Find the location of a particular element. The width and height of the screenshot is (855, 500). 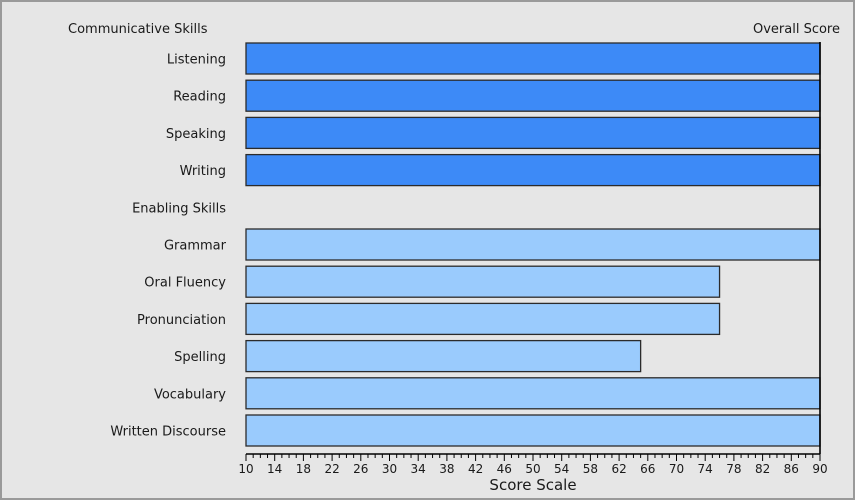

x-tick-label: 66 is located at coordinates (647, 469).